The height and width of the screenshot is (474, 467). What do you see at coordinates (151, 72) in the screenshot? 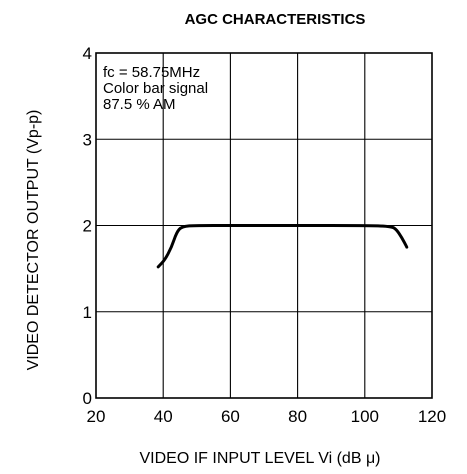
I see `annotation-line: fc = 58.75MHz` at bounding box center [151, 72].